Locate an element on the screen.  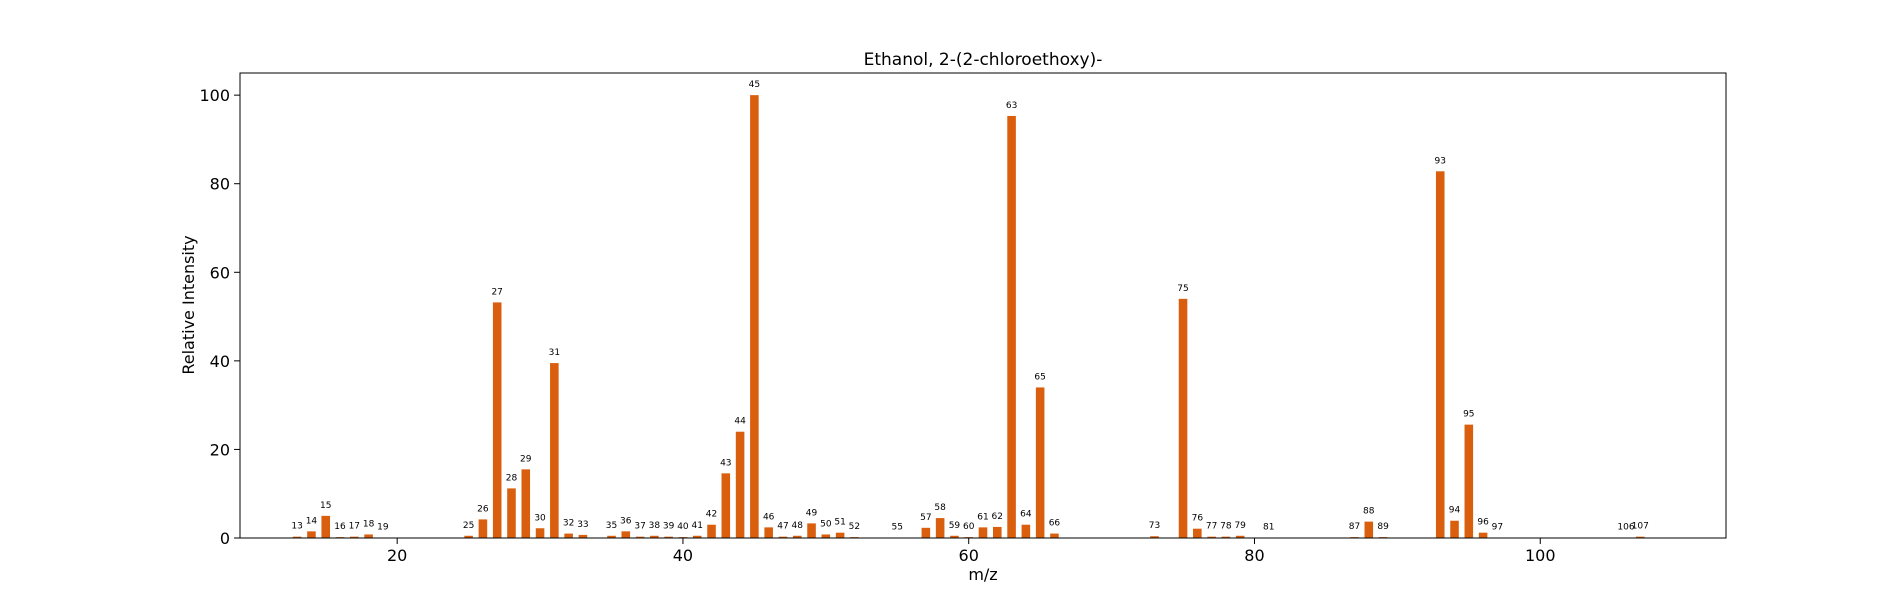
bar-label-mz-65: 65 is located at coordinates (1039, 377).